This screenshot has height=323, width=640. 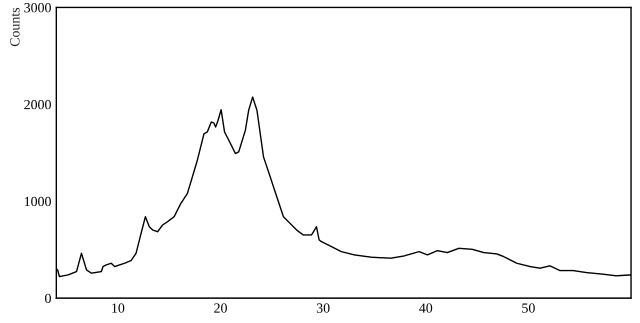 What do you see at coordinates (118, 308) in the screenshot?
I see `x-tick-label: 10` at bounding box center [118, 308].